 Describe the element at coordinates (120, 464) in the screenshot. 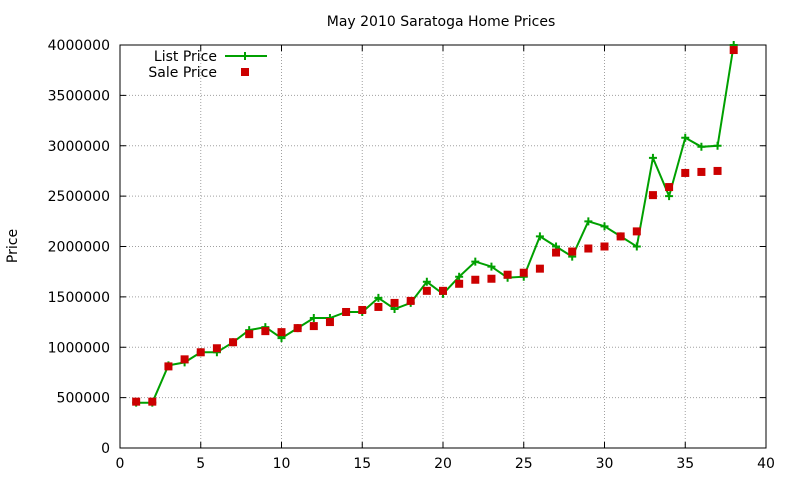

I see `x-tick-label: 0` at that location.